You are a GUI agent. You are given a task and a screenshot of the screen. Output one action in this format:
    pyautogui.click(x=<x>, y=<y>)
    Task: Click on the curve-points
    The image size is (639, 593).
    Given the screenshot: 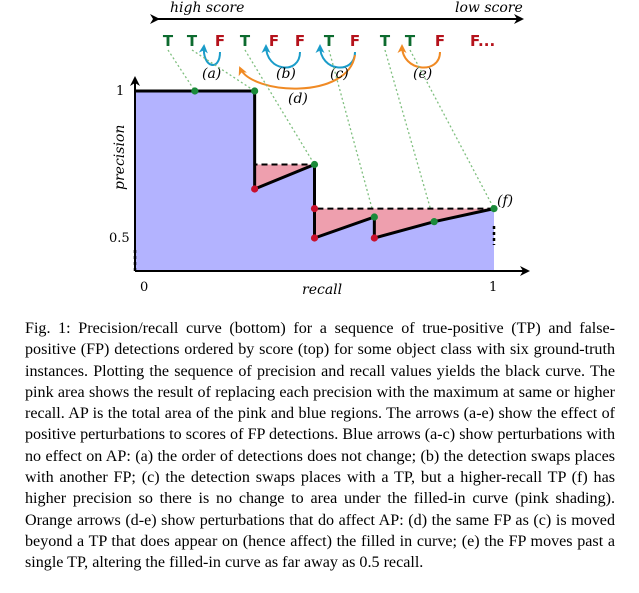 What is the action you would take?
    pyautogui.click(x=344, y=164)
    